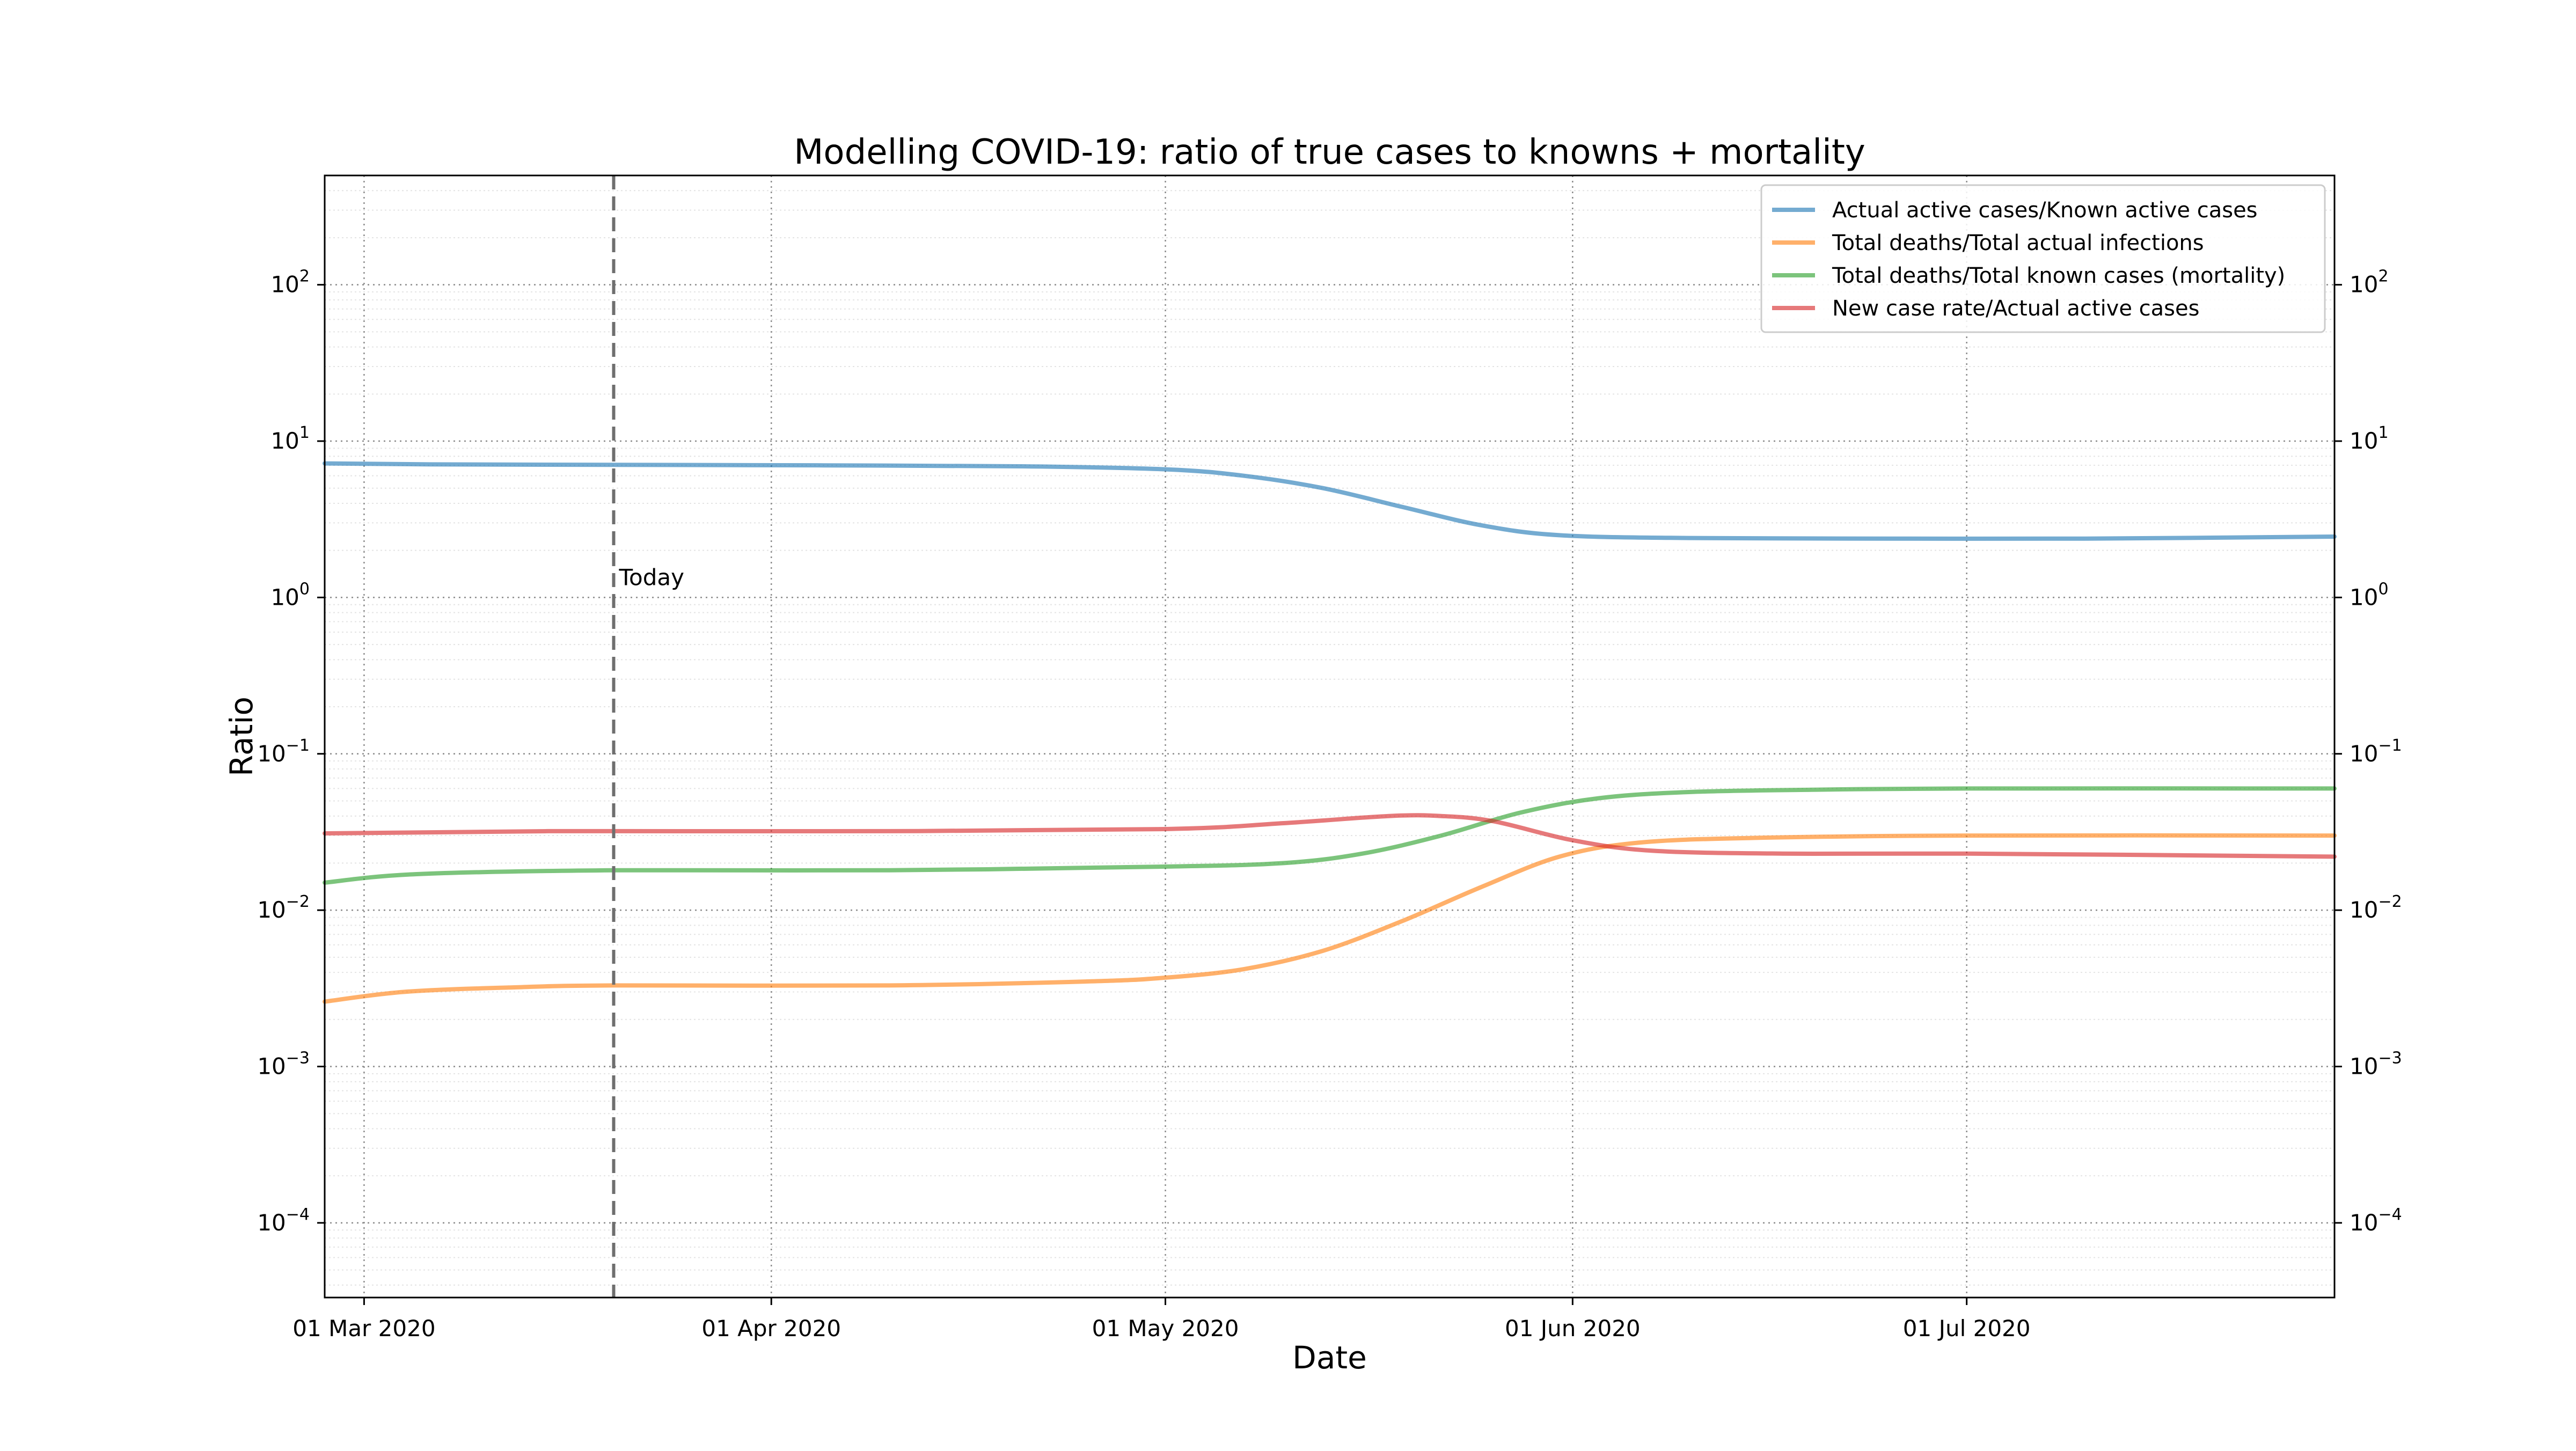  Describe the element at coordinates (363, 1329) in the screenshot. I see `x-tick-label: 01 Mar 2020` at that location.